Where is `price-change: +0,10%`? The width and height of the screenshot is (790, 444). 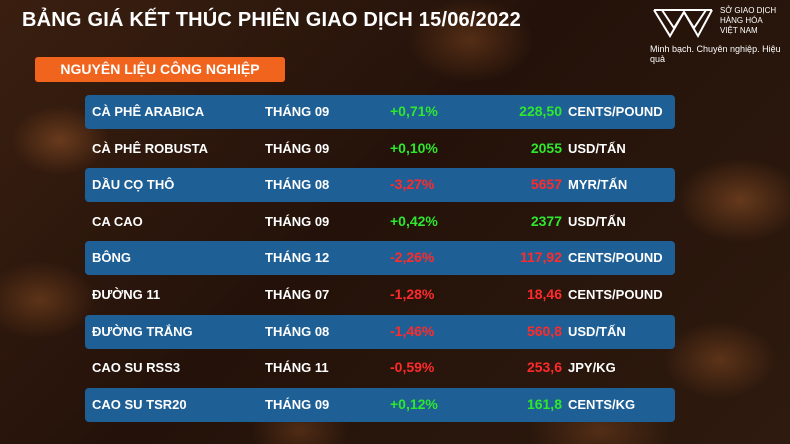
price-change: +0,10% is located at coordinates (414, 147).